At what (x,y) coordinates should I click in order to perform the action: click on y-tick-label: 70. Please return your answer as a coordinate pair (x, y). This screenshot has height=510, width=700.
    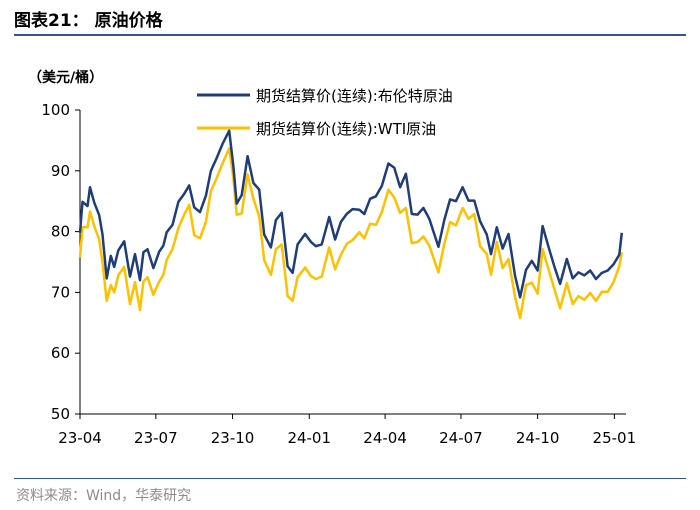
    Looking at the image, I should click on (60, 292).